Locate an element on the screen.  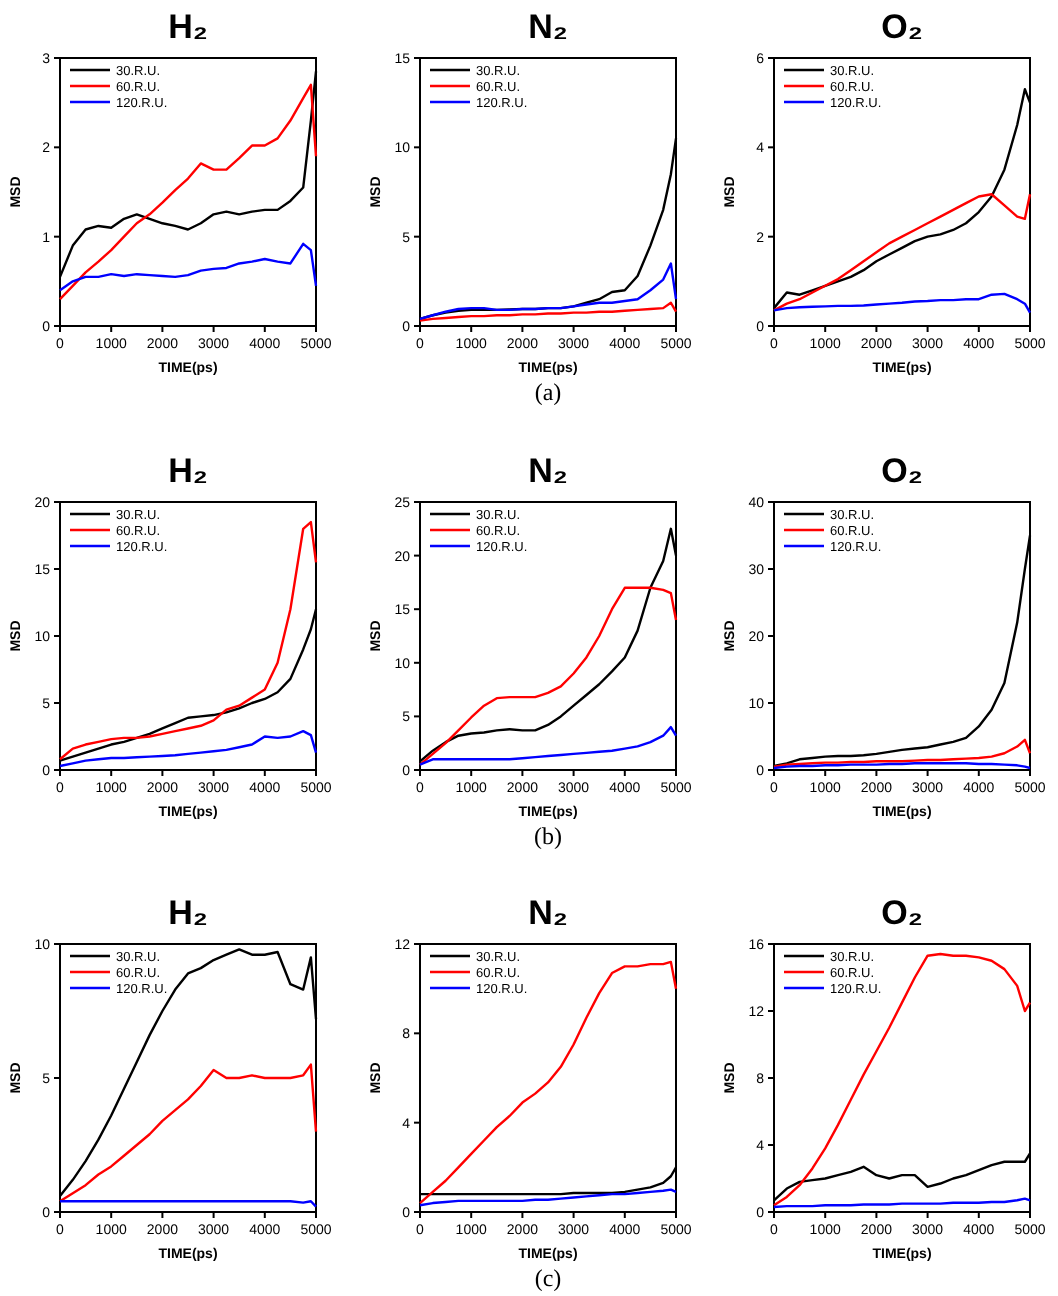
text: (a) is located at coordinates (548, 392).